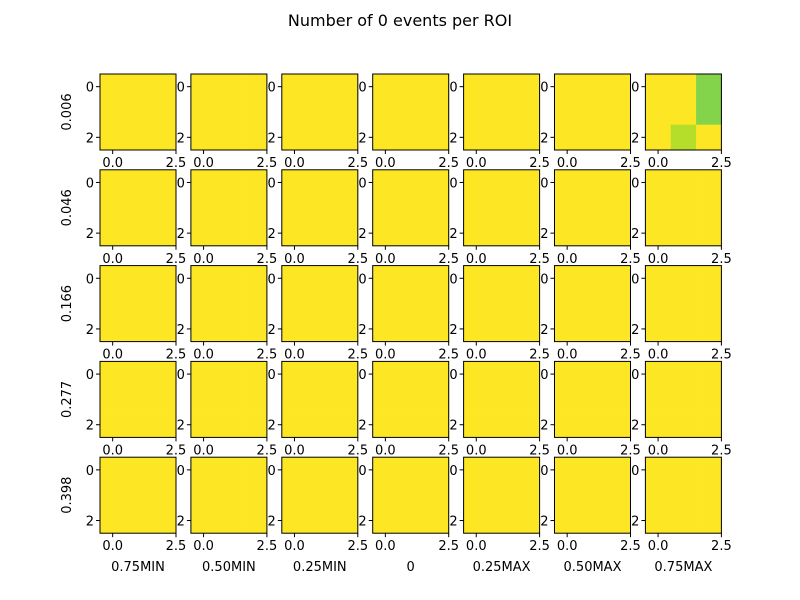  What do you see at coordinates (67, 207) in the screenshot?
I see `row-label: 0.046` at bounding box center [67, 207].